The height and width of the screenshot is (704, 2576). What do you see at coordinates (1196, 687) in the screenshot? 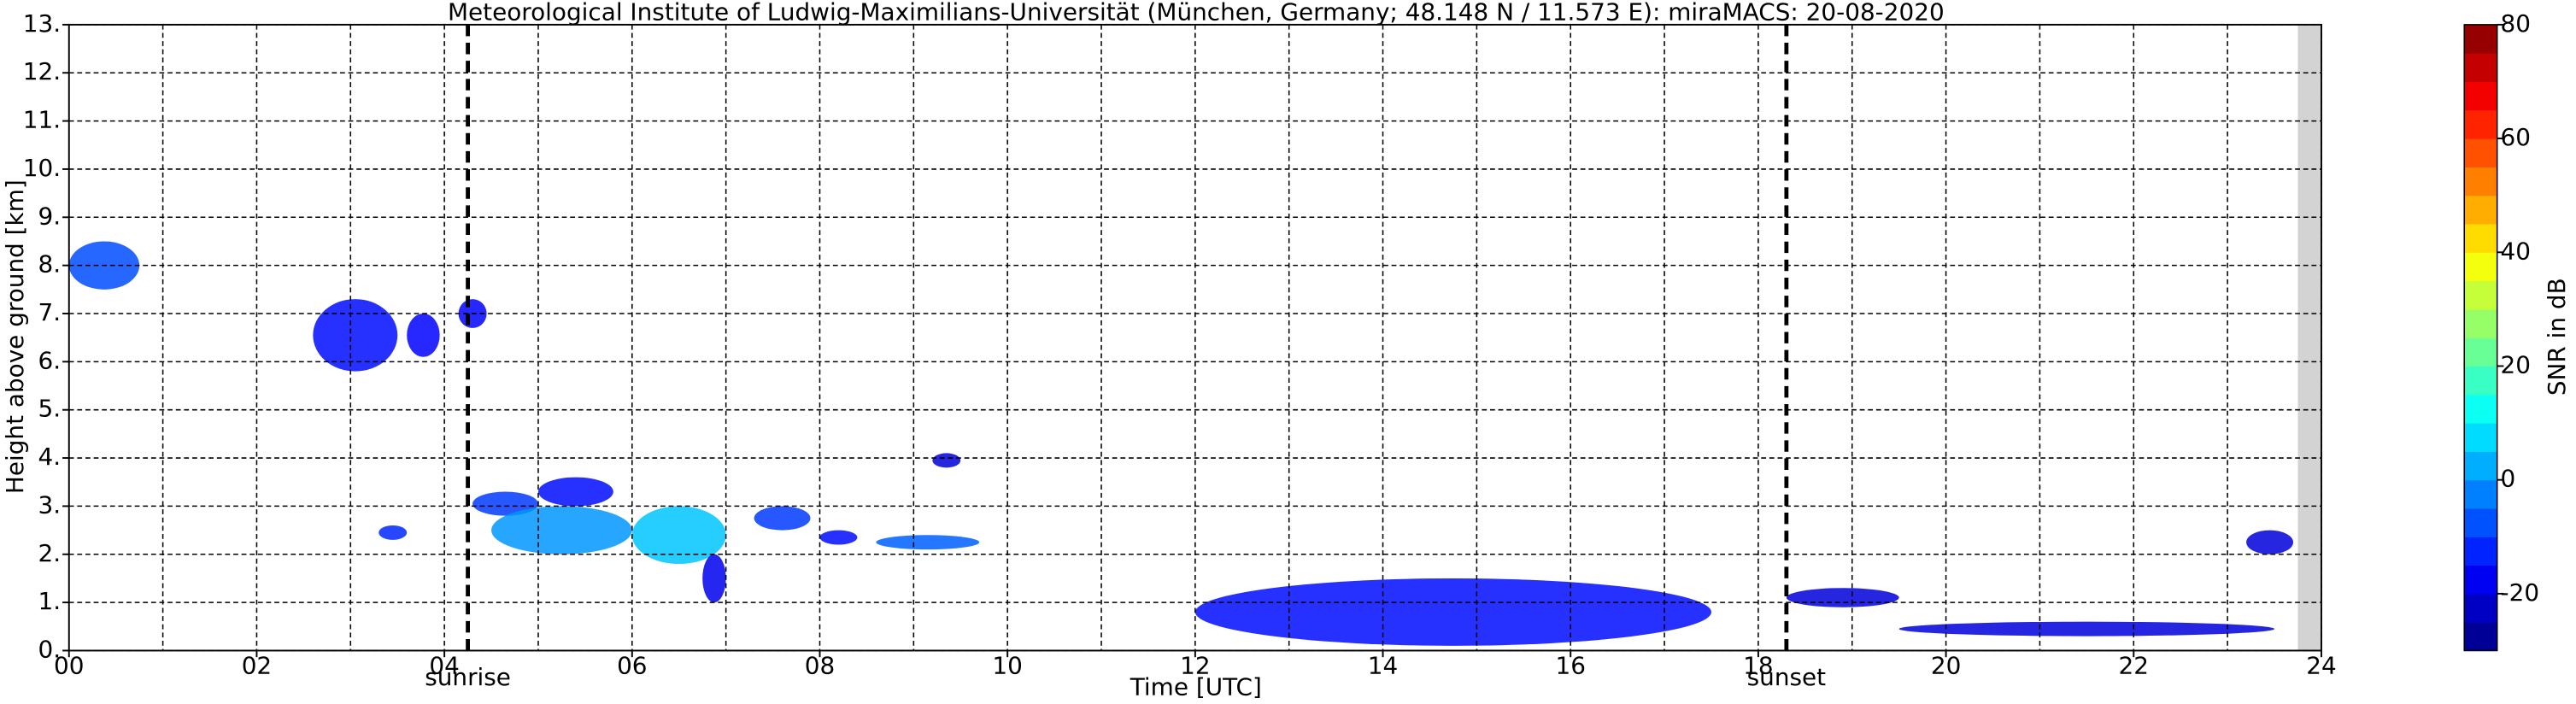
I see `x-axis-label: Time [UTC]` at bounding box center [1196, 687].